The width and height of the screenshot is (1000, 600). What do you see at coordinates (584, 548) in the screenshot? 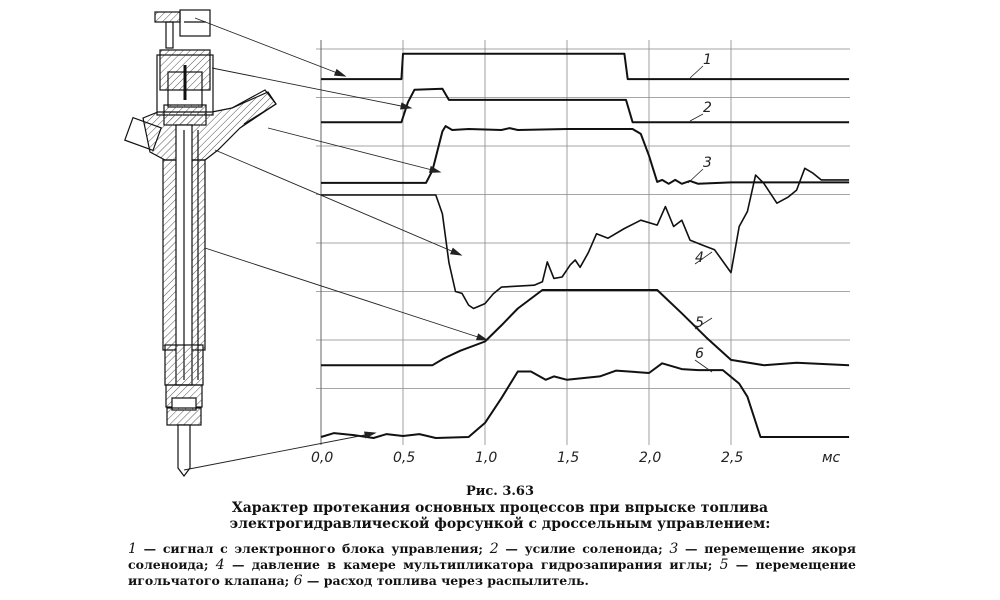
I see `legend-text-2: — усилие соленоида;` at bounding box center [584, 548].